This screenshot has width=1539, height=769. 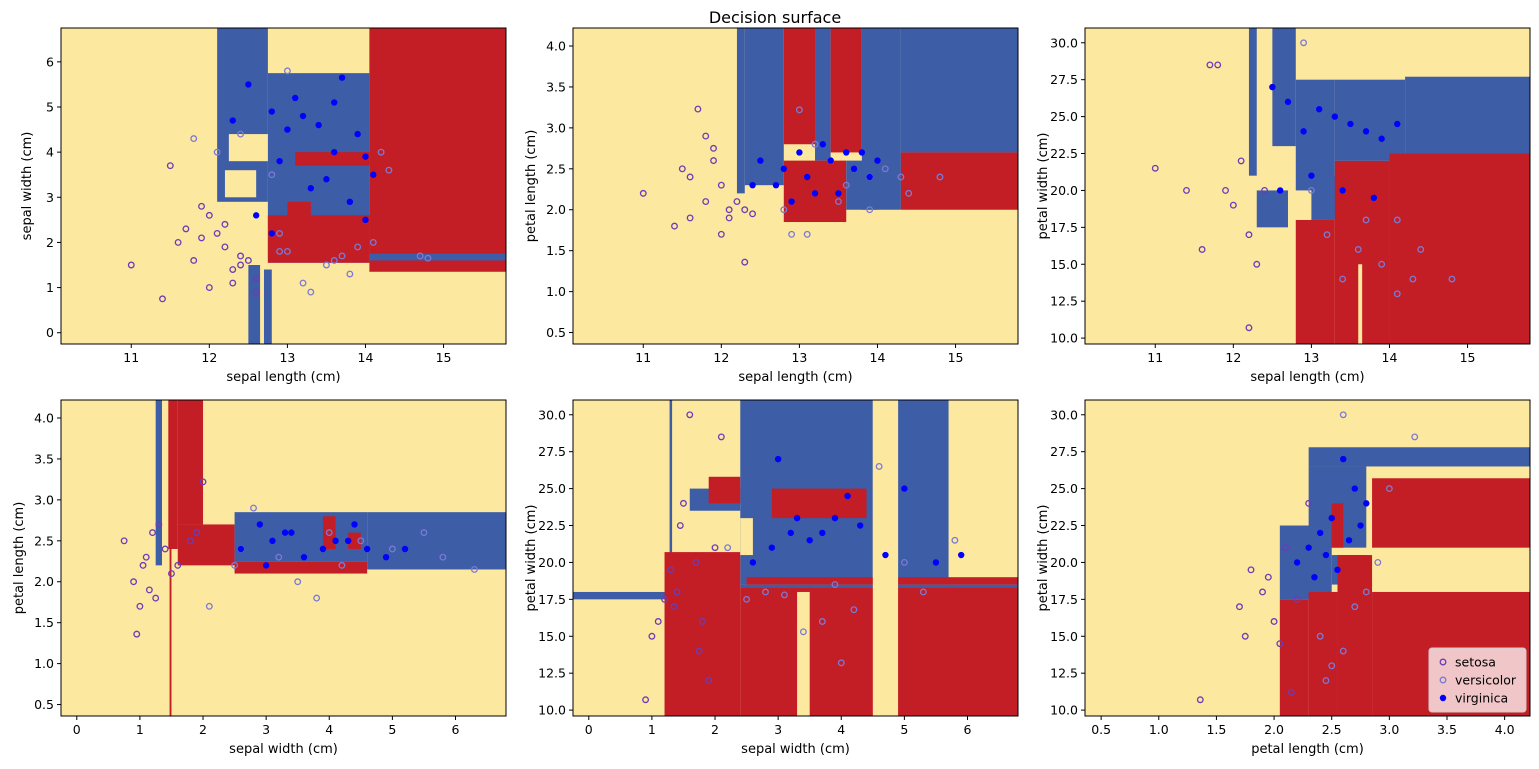 What do you see at coordinates (456, 729) in the screenshot?
I see `x-tick-label: 6` at bounding box center [456, 729].